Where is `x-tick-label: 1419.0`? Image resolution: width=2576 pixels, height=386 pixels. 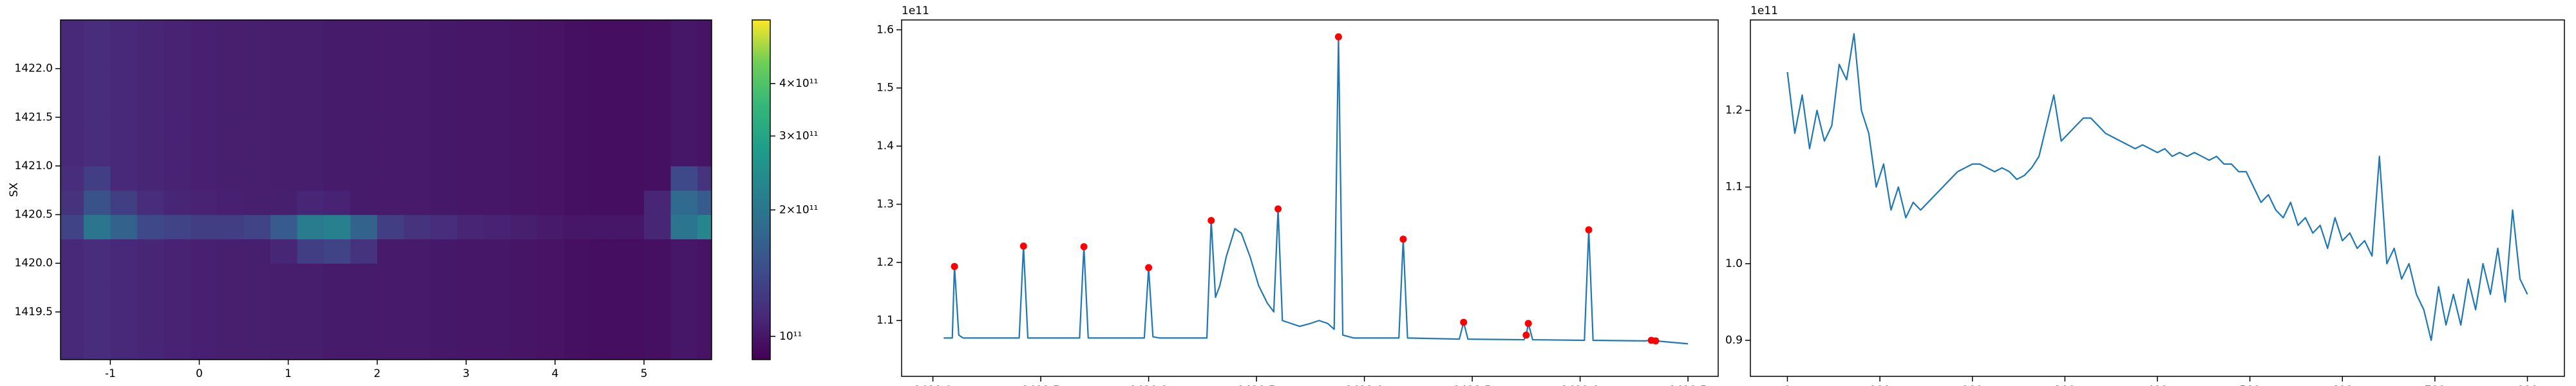 x-tick-label: 1419.0 is located at coordinates (933, 385).